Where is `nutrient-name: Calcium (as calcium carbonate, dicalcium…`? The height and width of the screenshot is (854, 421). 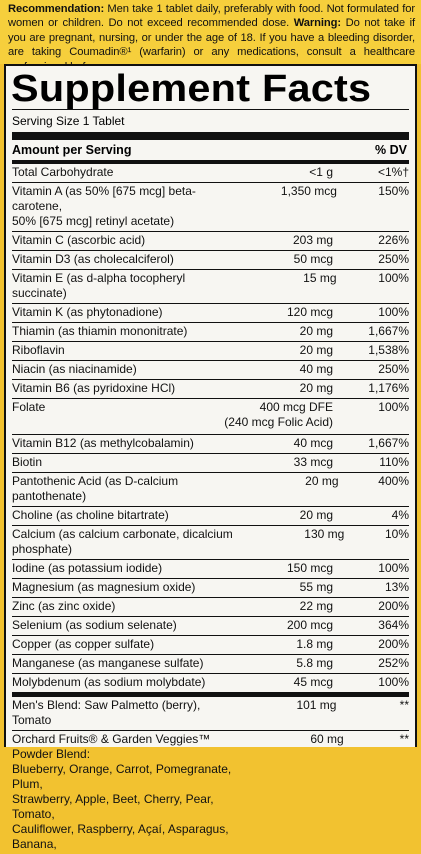
nutrient-name: Calcium (as calcium carbonate, dicalcium… is located at coordinates (122, 541).